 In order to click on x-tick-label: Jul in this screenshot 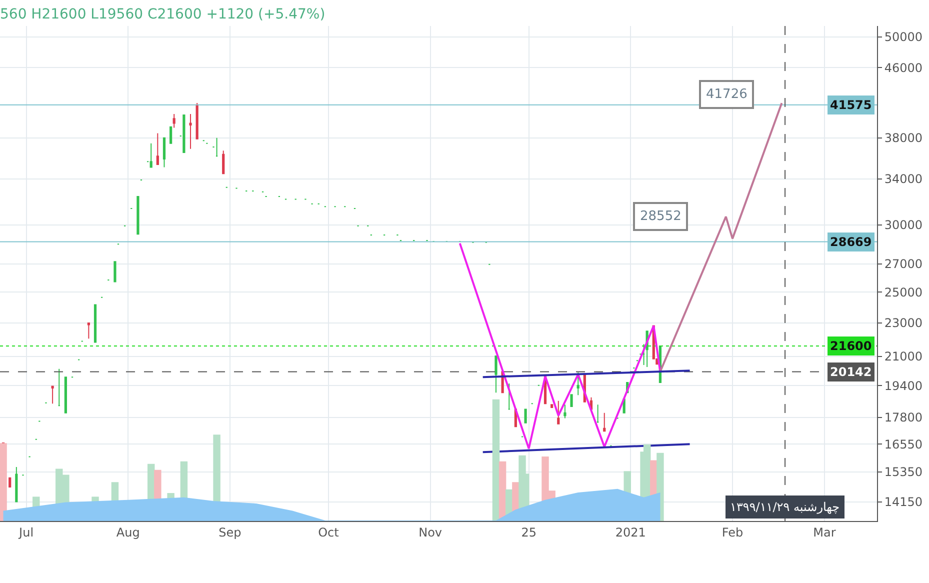, I will do `click(26, 532)`.